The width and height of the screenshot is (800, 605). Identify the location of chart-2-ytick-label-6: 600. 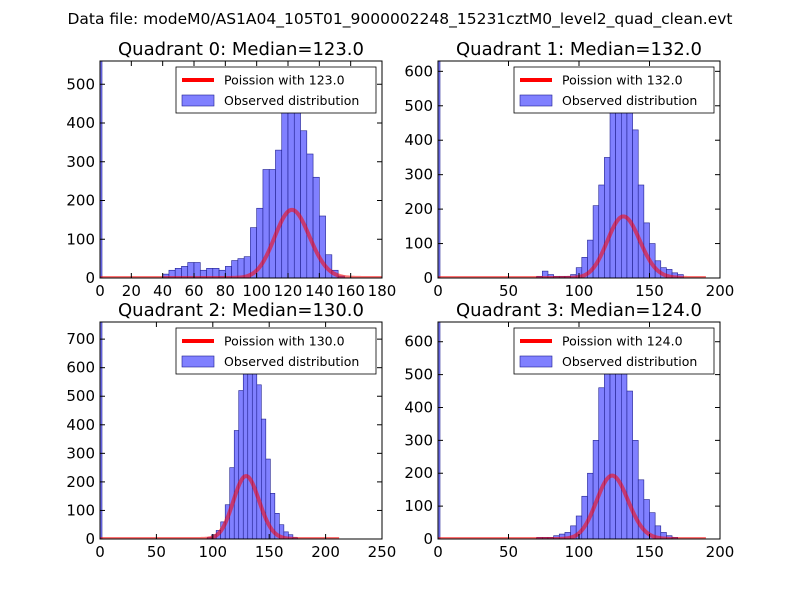
(80, 368).